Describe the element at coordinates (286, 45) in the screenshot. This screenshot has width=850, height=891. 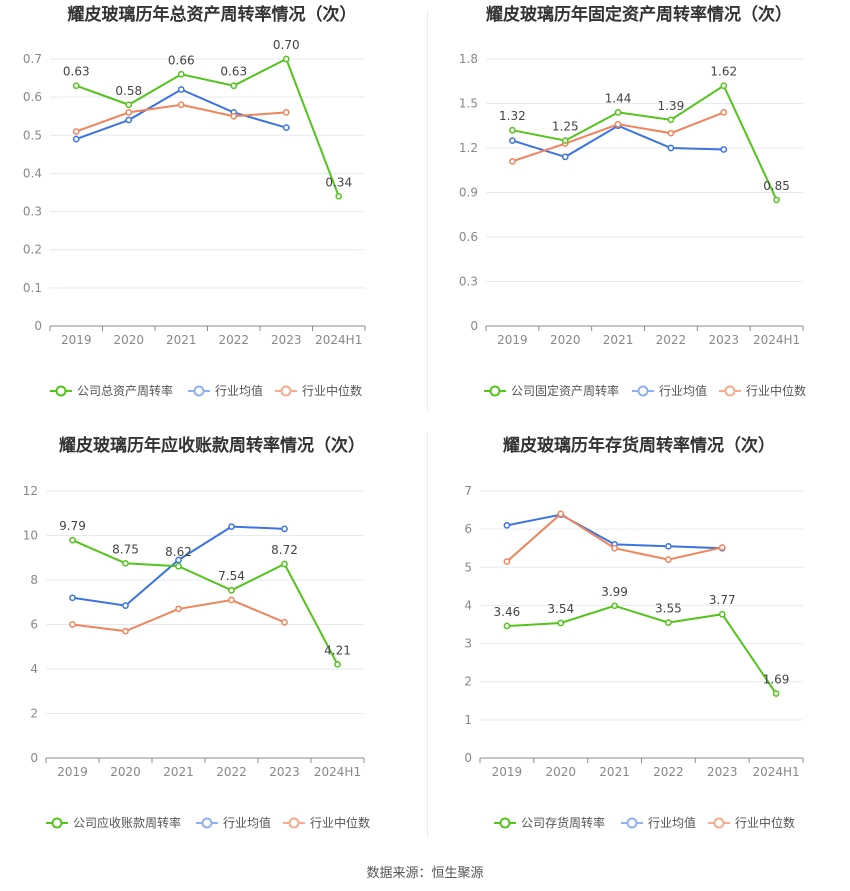
I see `data-label: 0.70` at that location.